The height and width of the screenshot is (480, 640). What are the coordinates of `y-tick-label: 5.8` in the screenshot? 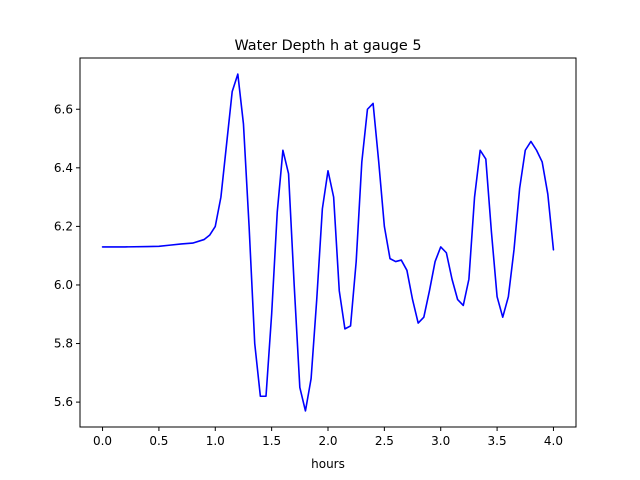 It's located at (63, 344).